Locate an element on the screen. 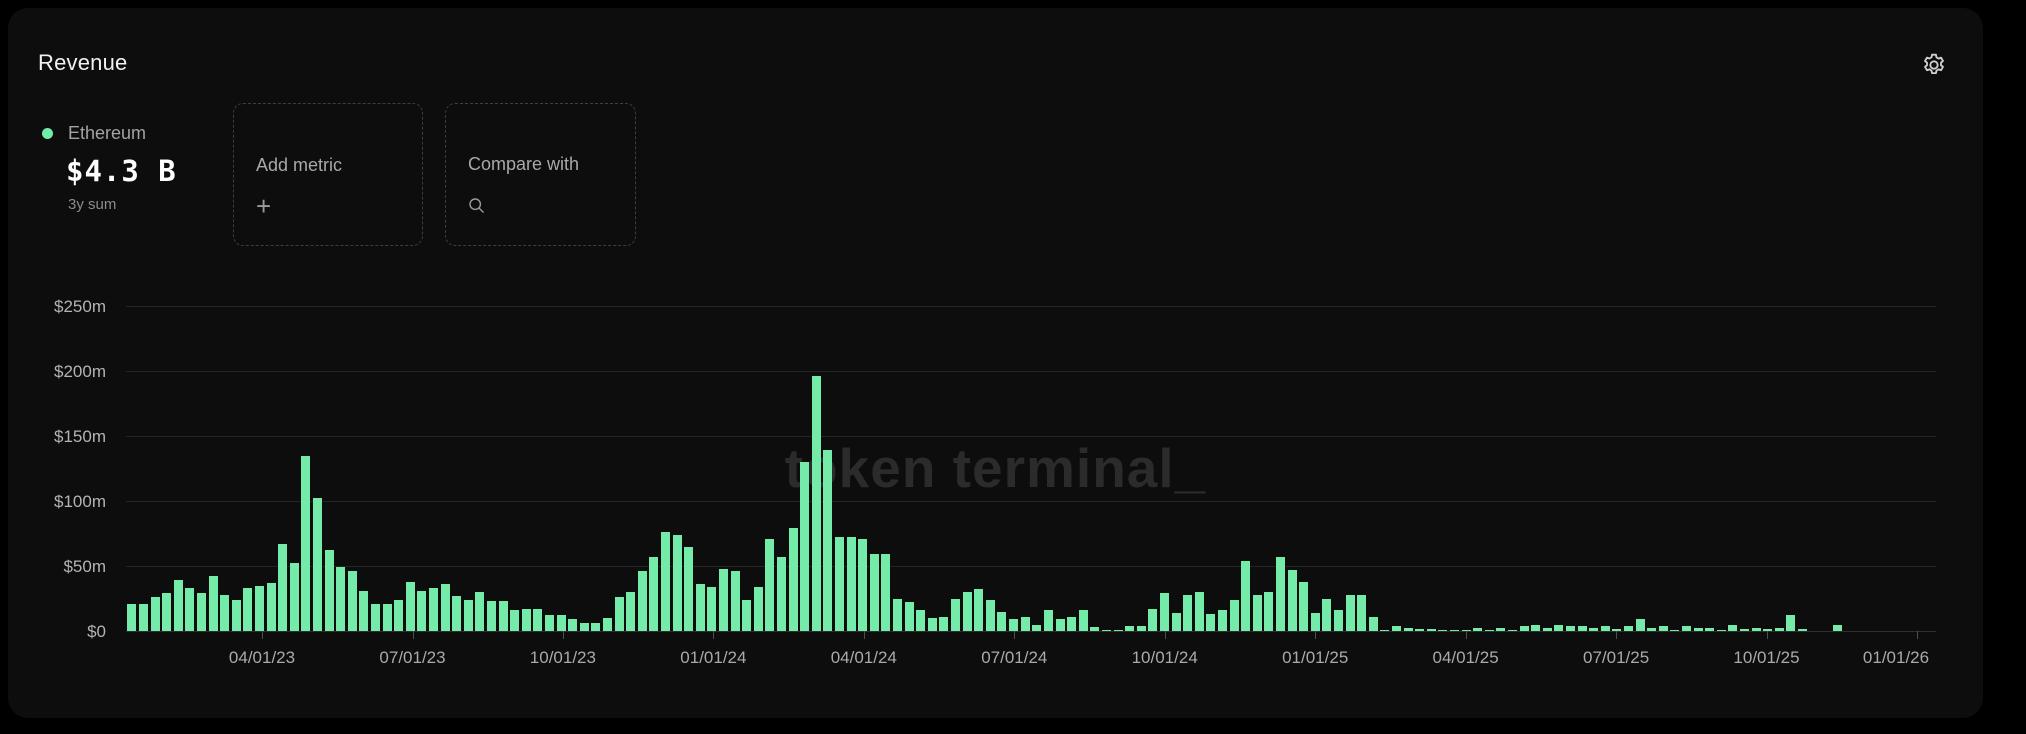 The image size is (2026, 734). compare-with-button: Compare with is located at coordinates (540, 174).